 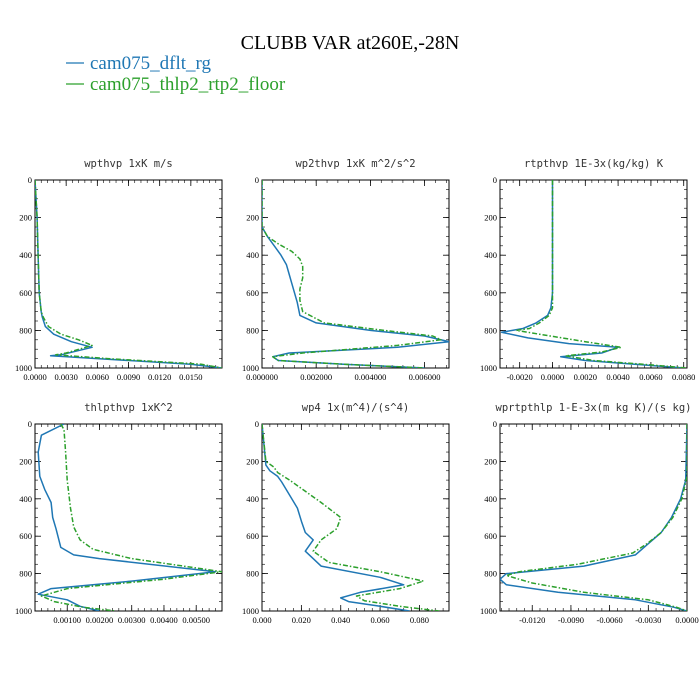 What do you see at coordinates (419, 620) in the screenshot?
I see `x-tick-label: 0.080` at bounding box center [419, 620].